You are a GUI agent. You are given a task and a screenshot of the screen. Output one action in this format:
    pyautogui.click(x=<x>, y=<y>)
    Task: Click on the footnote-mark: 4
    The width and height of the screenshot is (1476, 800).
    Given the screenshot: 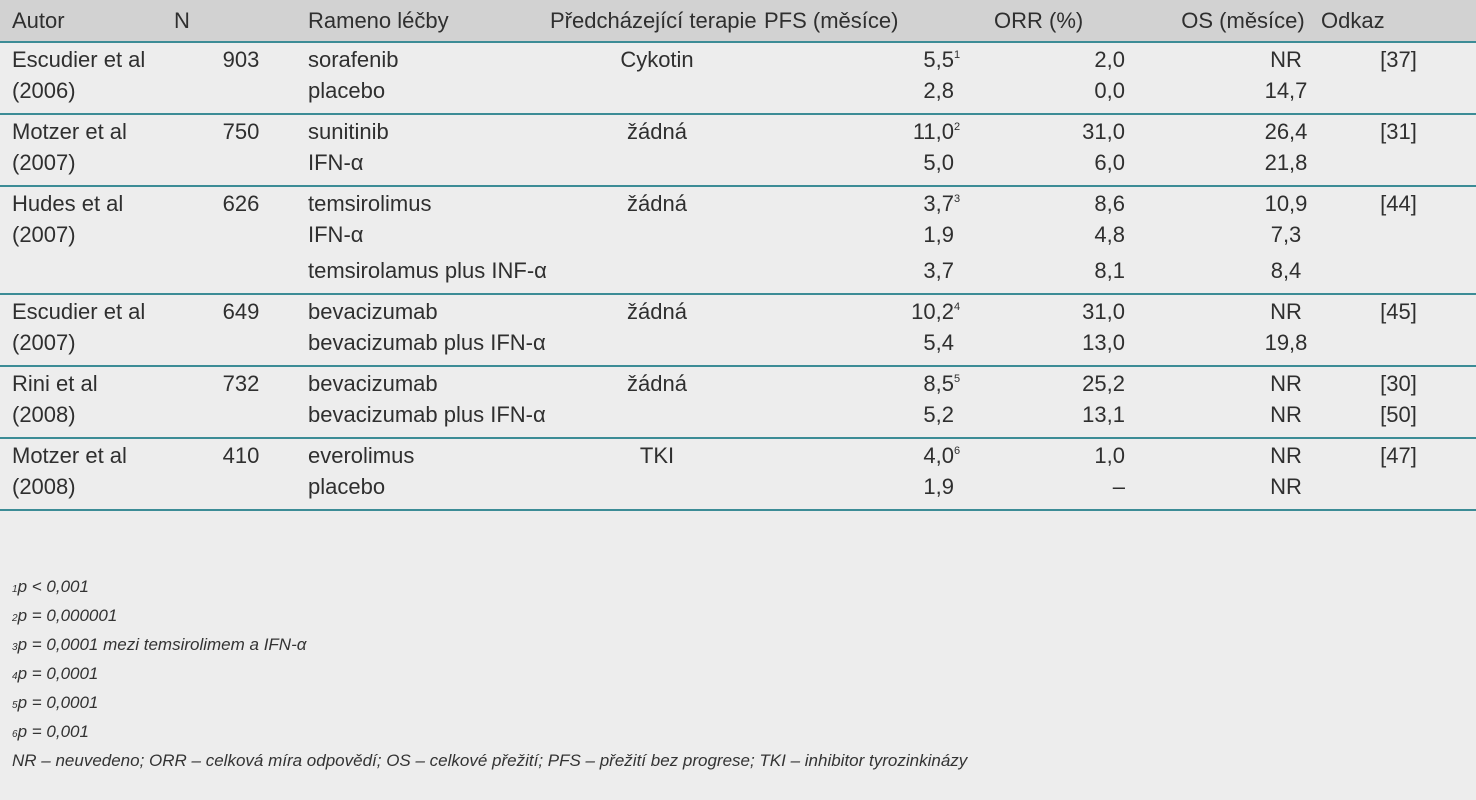 What is the action you would take?
    pyautogui.click(x=15, y=676)
    